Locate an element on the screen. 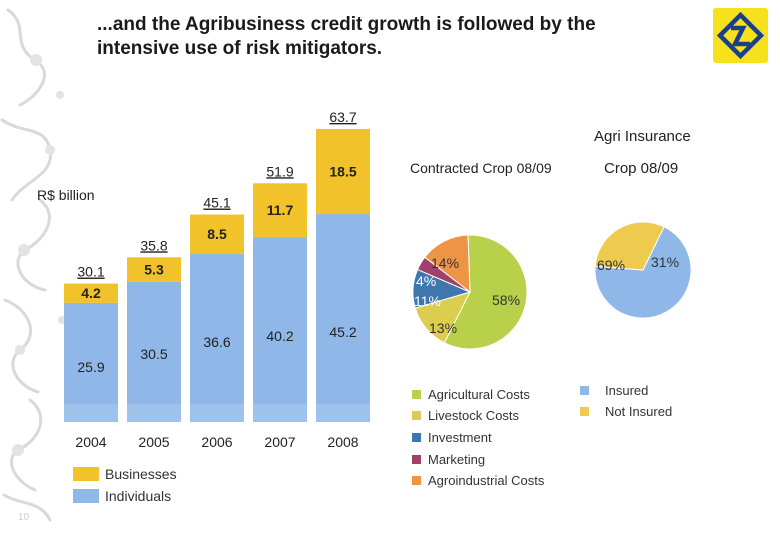 The image size is (780, 540). pie2-supertitle: Agri Insurance is located at coordinates (642, 136).